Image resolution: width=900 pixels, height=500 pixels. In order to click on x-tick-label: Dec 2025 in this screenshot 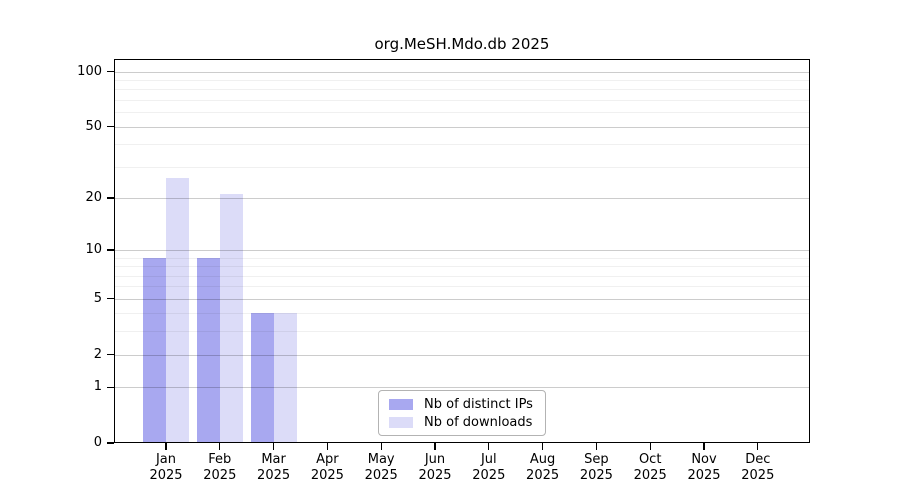, I will do `click(758, 468)`.